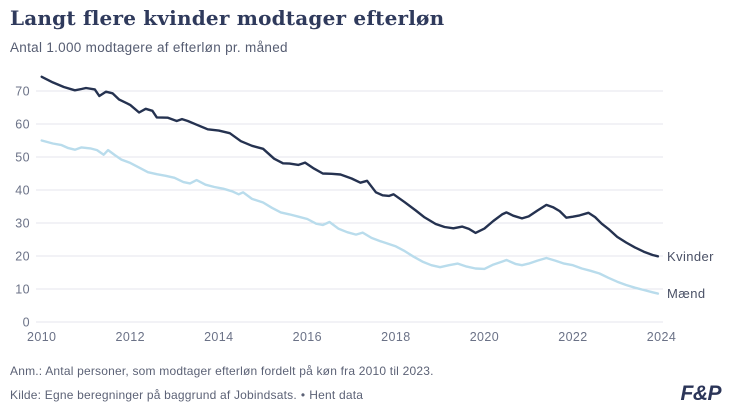  I want to click on y-tick-label: 30, so click(22, 224).